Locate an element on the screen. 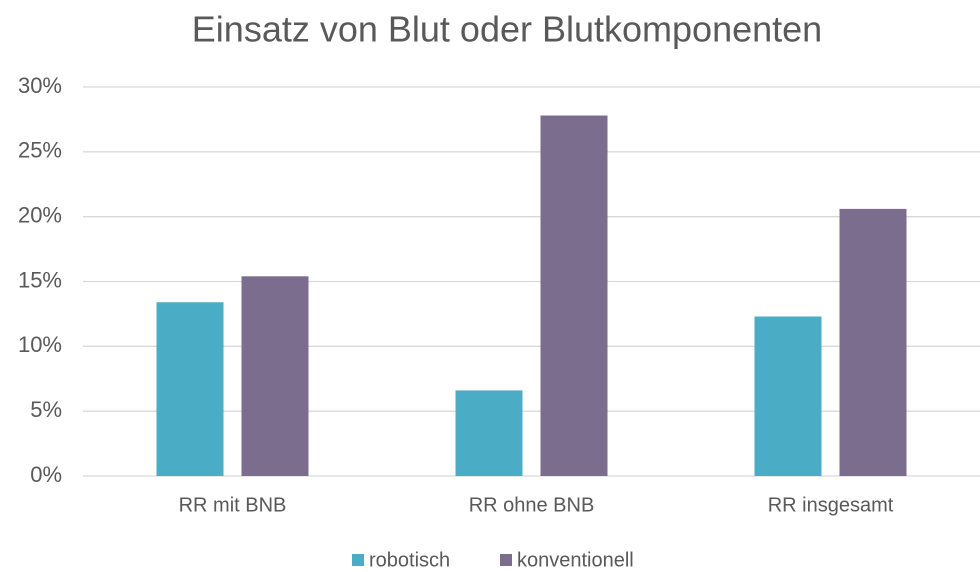 Image resolution: width=980 pixels, height=572 pixels. y-tick-label: 10% is located at coordinates (40, 344).